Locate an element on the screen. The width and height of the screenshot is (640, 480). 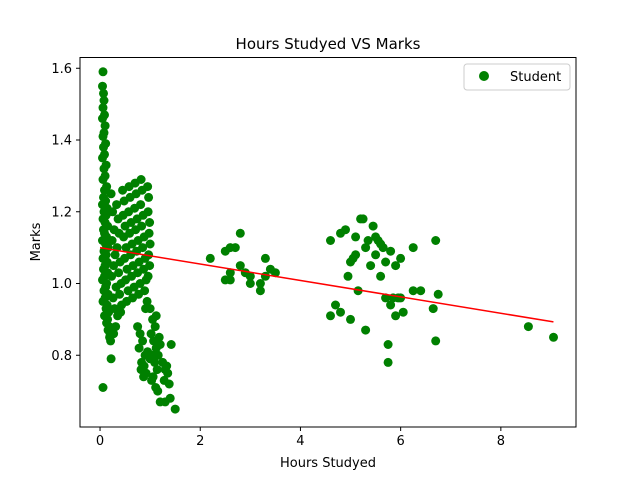
y-axis: 0.8 1.0 1.2 1.4 1.6 is located at coordinates (65, 213).